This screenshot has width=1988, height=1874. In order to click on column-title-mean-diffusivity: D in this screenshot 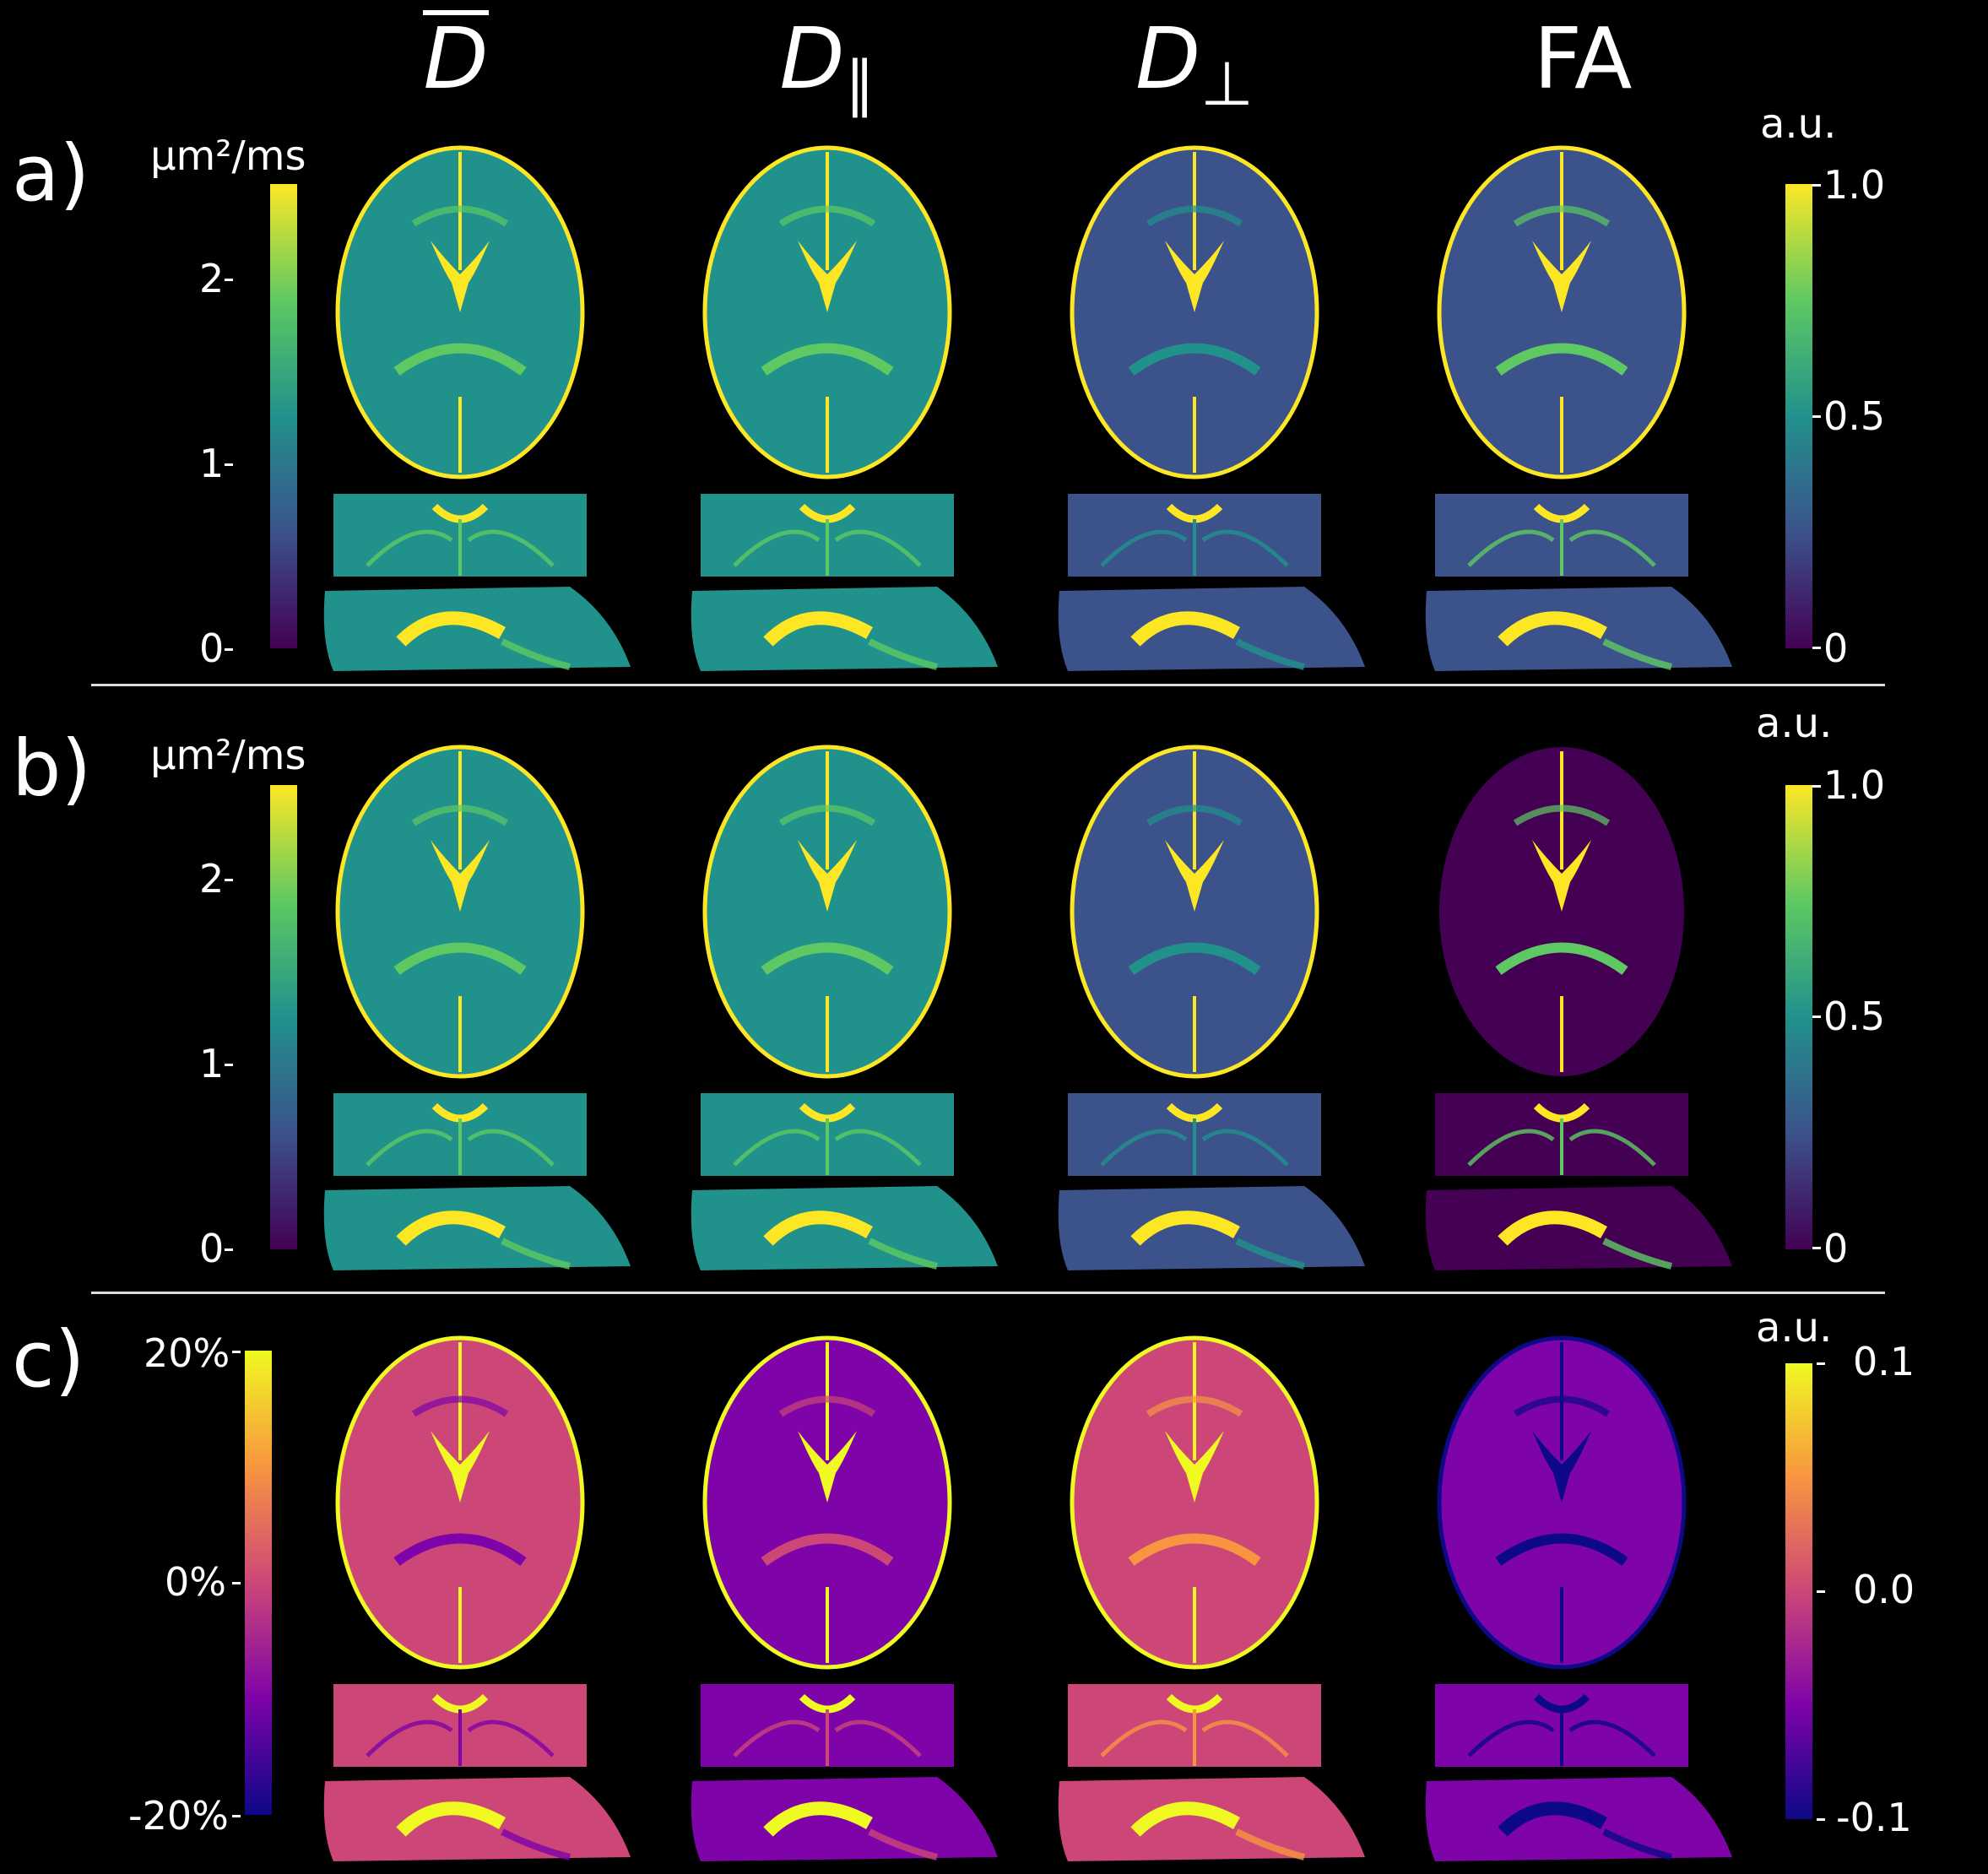, I will do `click(456, 55)`.